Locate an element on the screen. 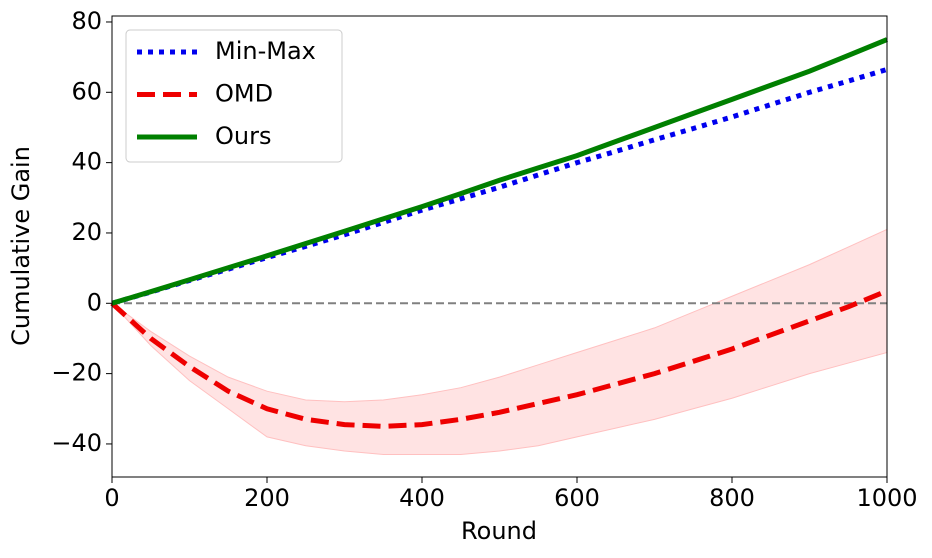 This screenshot has height=558, width=932. legend-label: OMD is located at coordinates (244, 94).